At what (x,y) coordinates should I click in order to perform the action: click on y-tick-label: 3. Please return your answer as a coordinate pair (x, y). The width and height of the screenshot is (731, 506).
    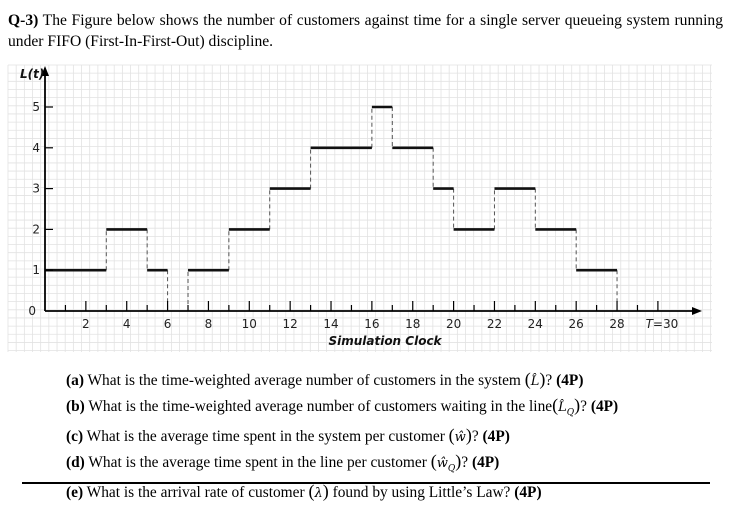
    Looking at the image, I should click on (36, 189).